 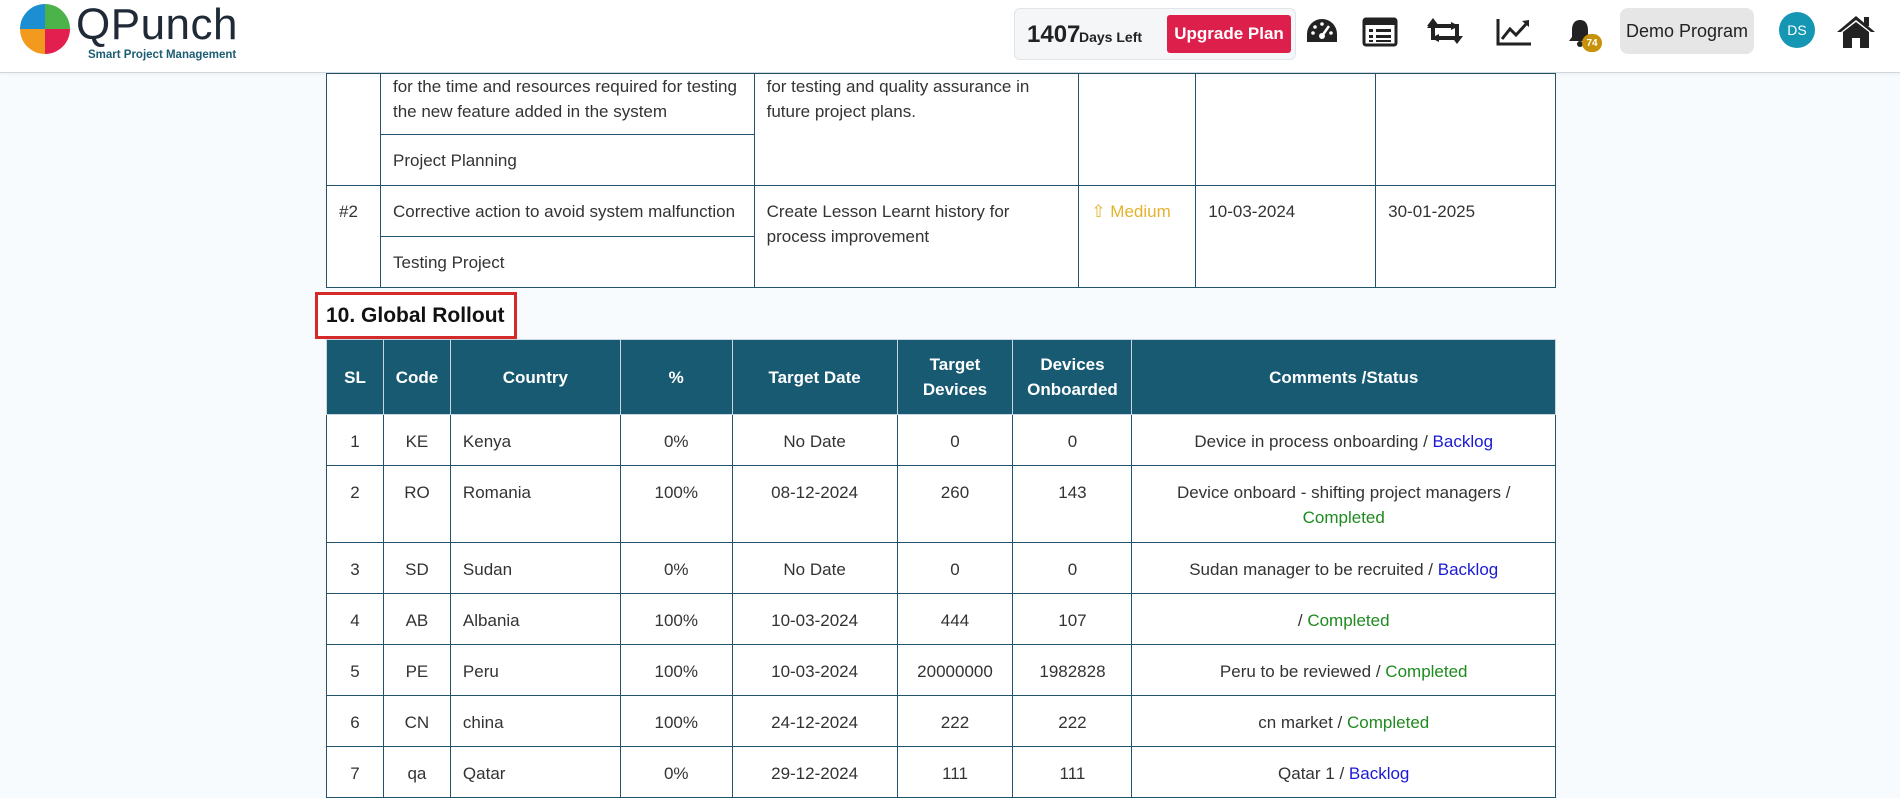 What do you see at coordinates (1229, 34) in the screenshot?
I see `upgrade-plan-button: Upgrade Plan` at bounding box center [1229, 34].